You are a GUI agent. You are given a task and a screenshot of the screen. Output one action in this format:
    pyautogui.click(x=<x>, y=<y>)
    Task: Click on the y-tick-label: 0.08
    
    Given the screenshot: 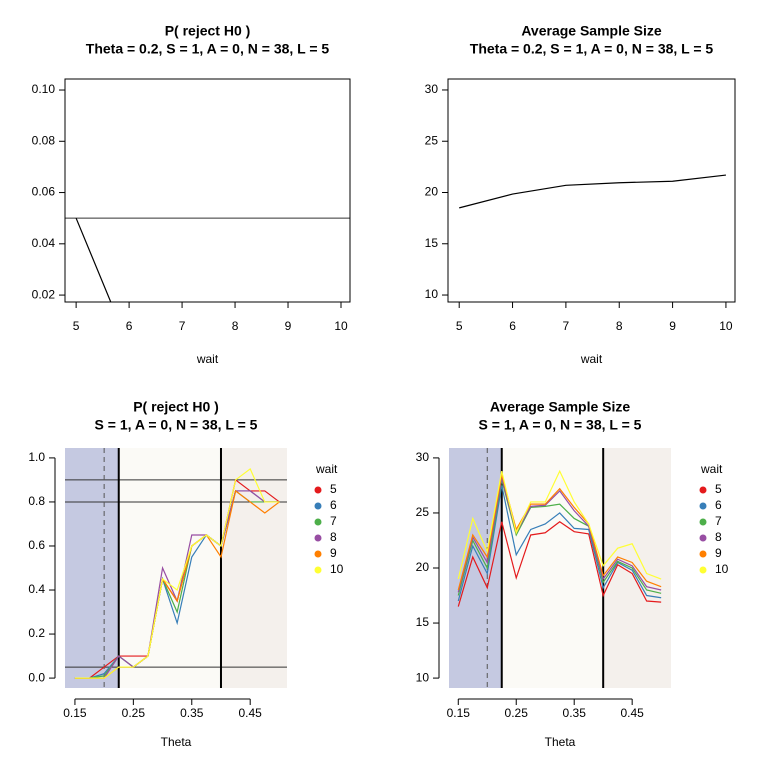 What is the action you would take?
    pyautogui.click(x=44, y=140)
    